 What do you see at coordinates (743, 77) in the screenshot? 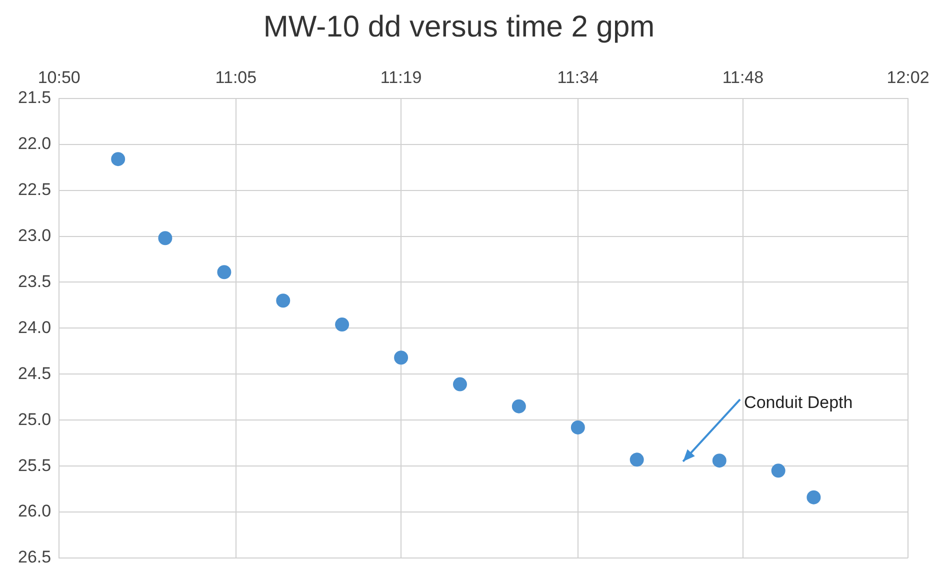
I see `x-tick-label: 11:48` at bounding box center [743, 77].